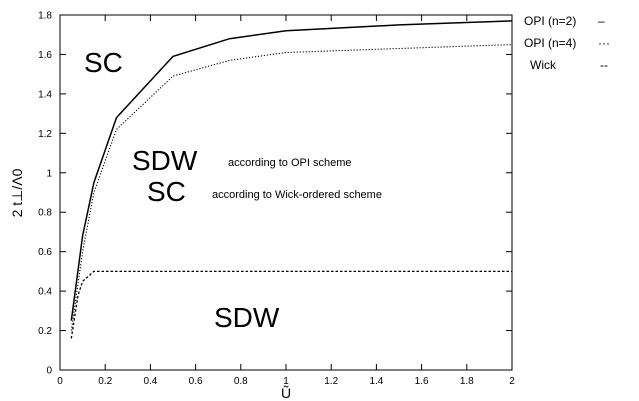 The image size is (639, 401). Describe the element at coordinates (550, 43) in the screenshot. I see `legend-label-opi-n4: OPI (n=4)` at that location.